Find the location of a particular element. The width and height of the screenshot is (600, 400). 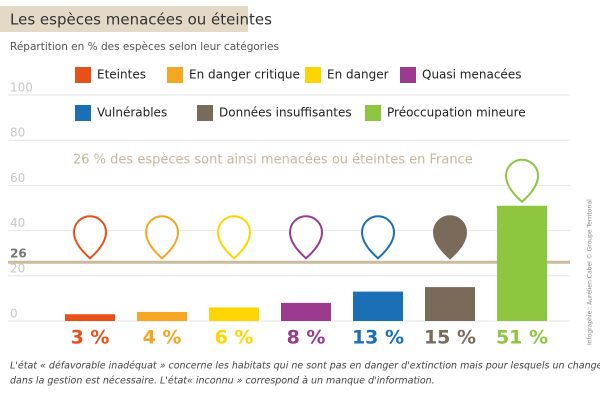

y-tick-label: 100 is located at coordinates (21, 88).